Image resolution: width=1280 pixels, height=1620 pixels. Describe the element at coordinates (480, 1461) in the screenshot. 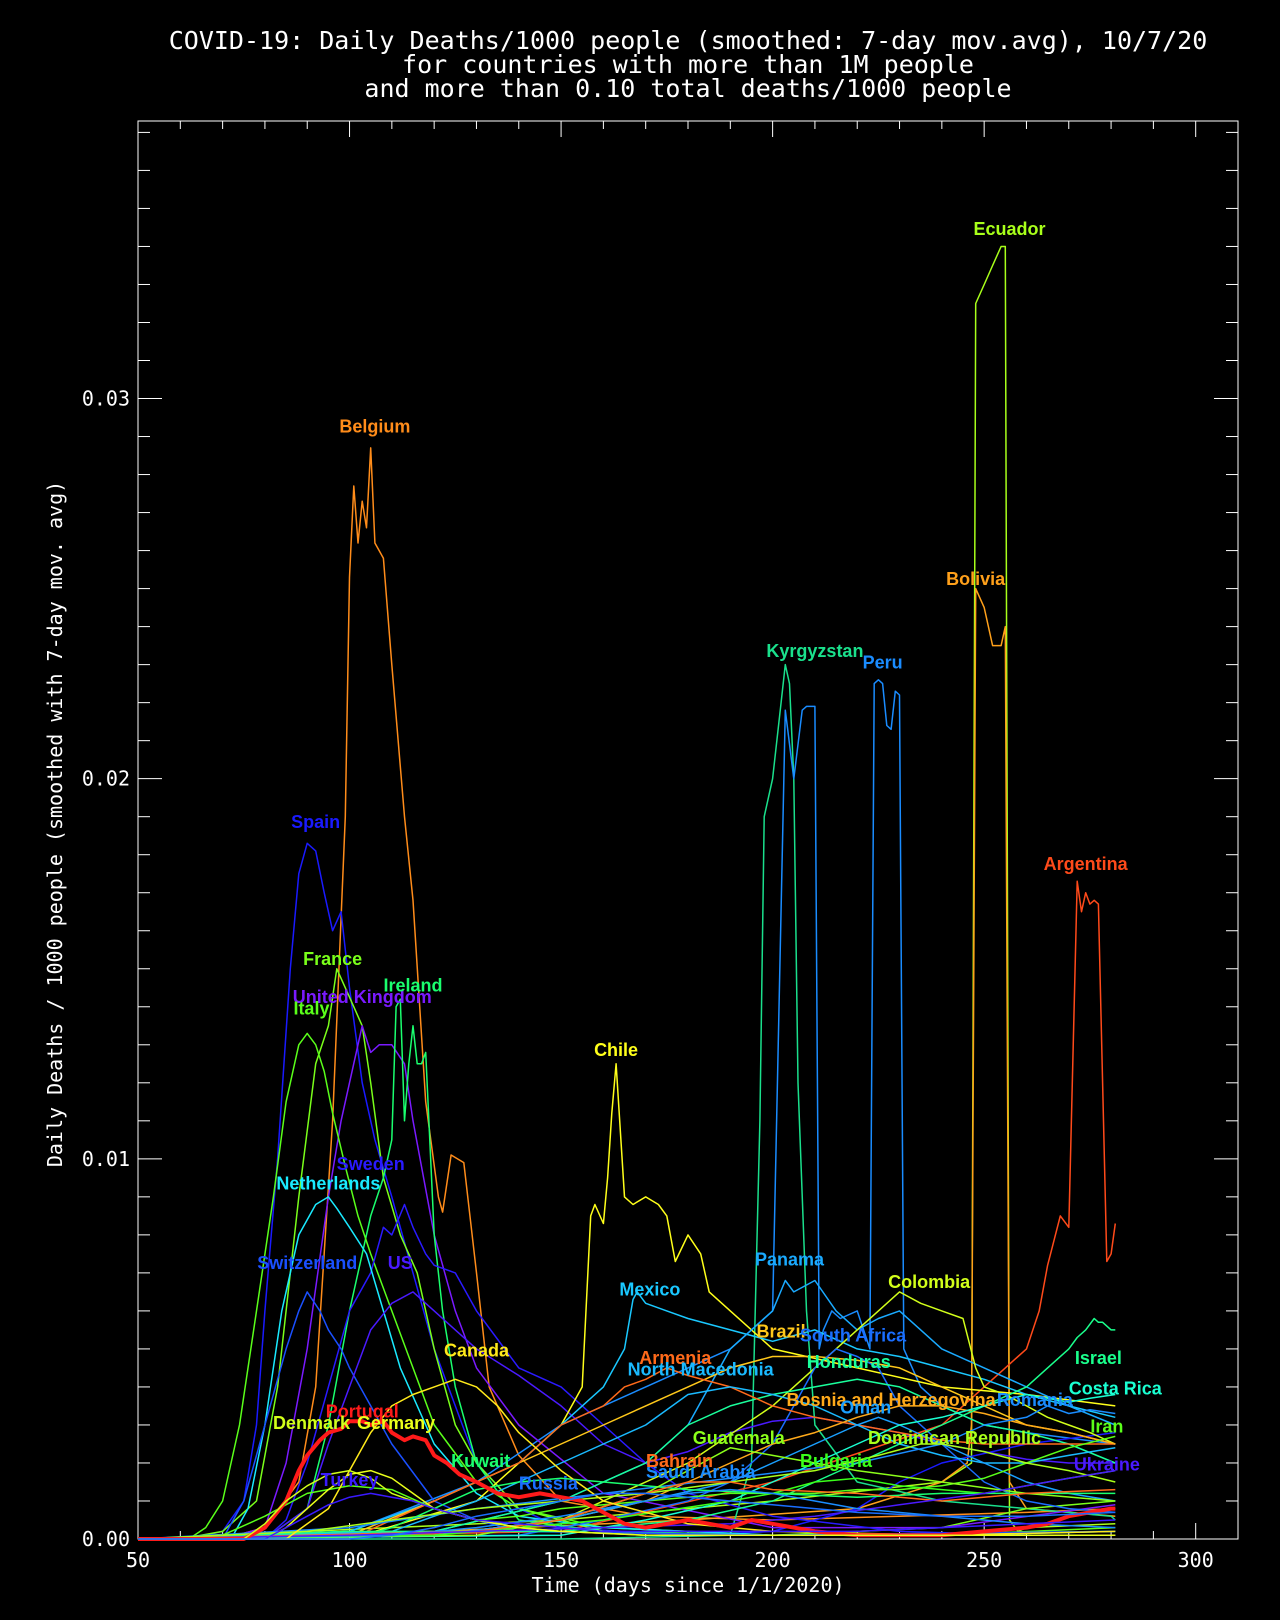

I see `series-label-kuwait: Kuwait` at that location.